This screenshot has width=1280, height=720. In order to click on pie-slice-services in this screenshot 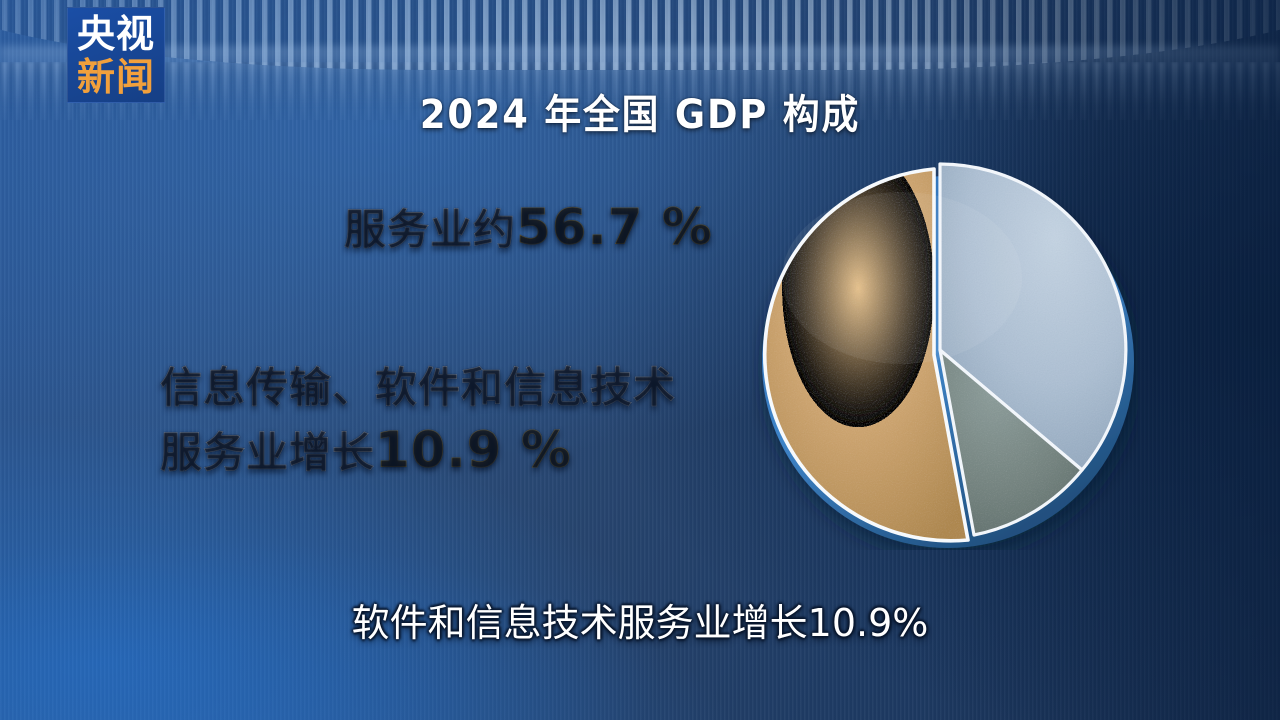, I will do `click(866, 355)`.